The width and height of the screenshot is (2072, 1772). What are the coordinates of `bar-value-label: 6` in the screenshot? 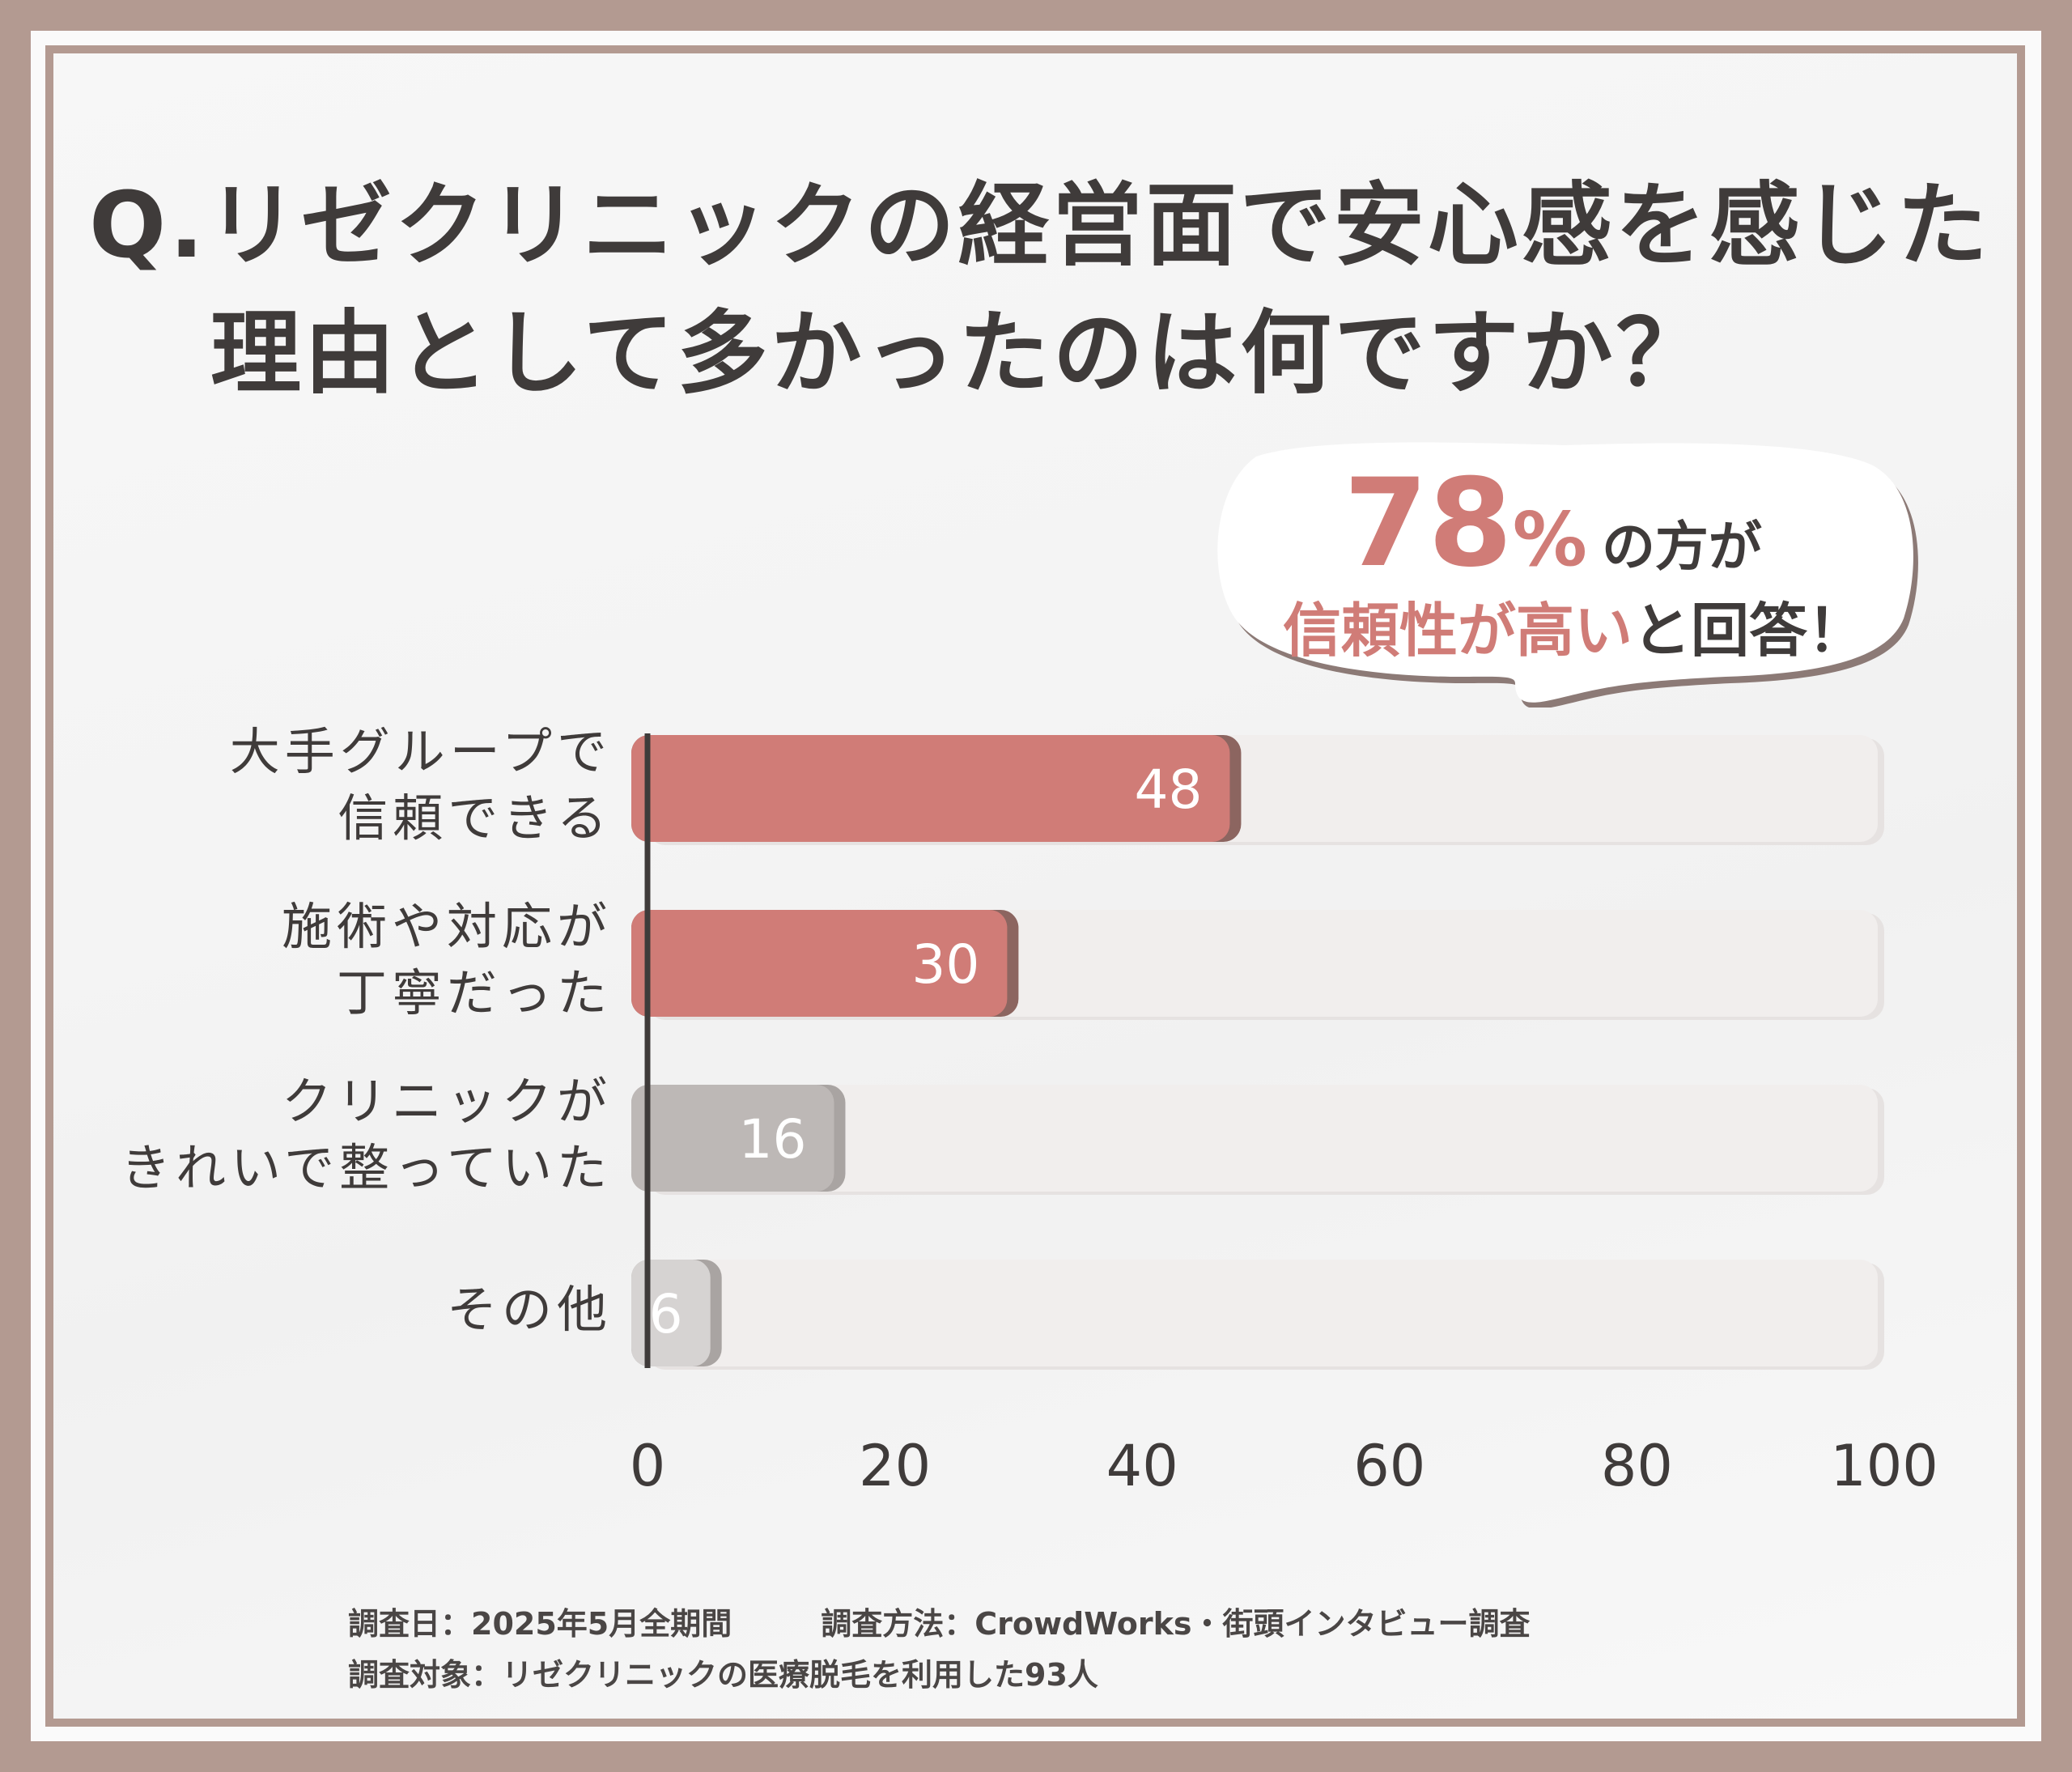 It's located at (666, 1314).